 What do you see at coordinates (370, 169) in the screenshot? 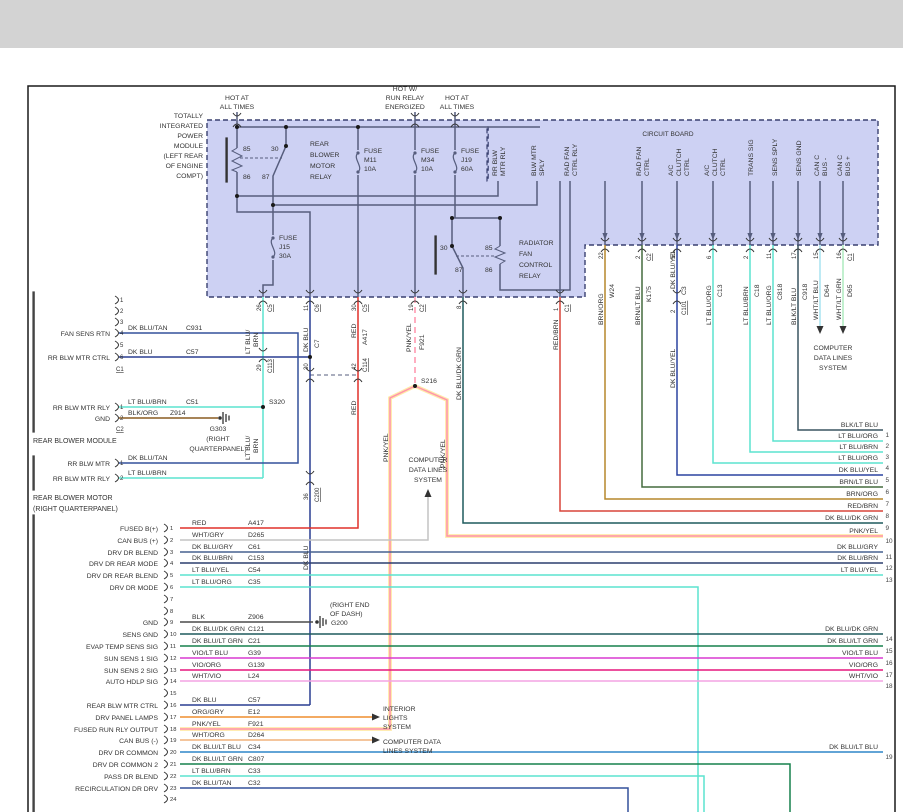
I see `label-10a: 10A` at bounding box center [370, 169].